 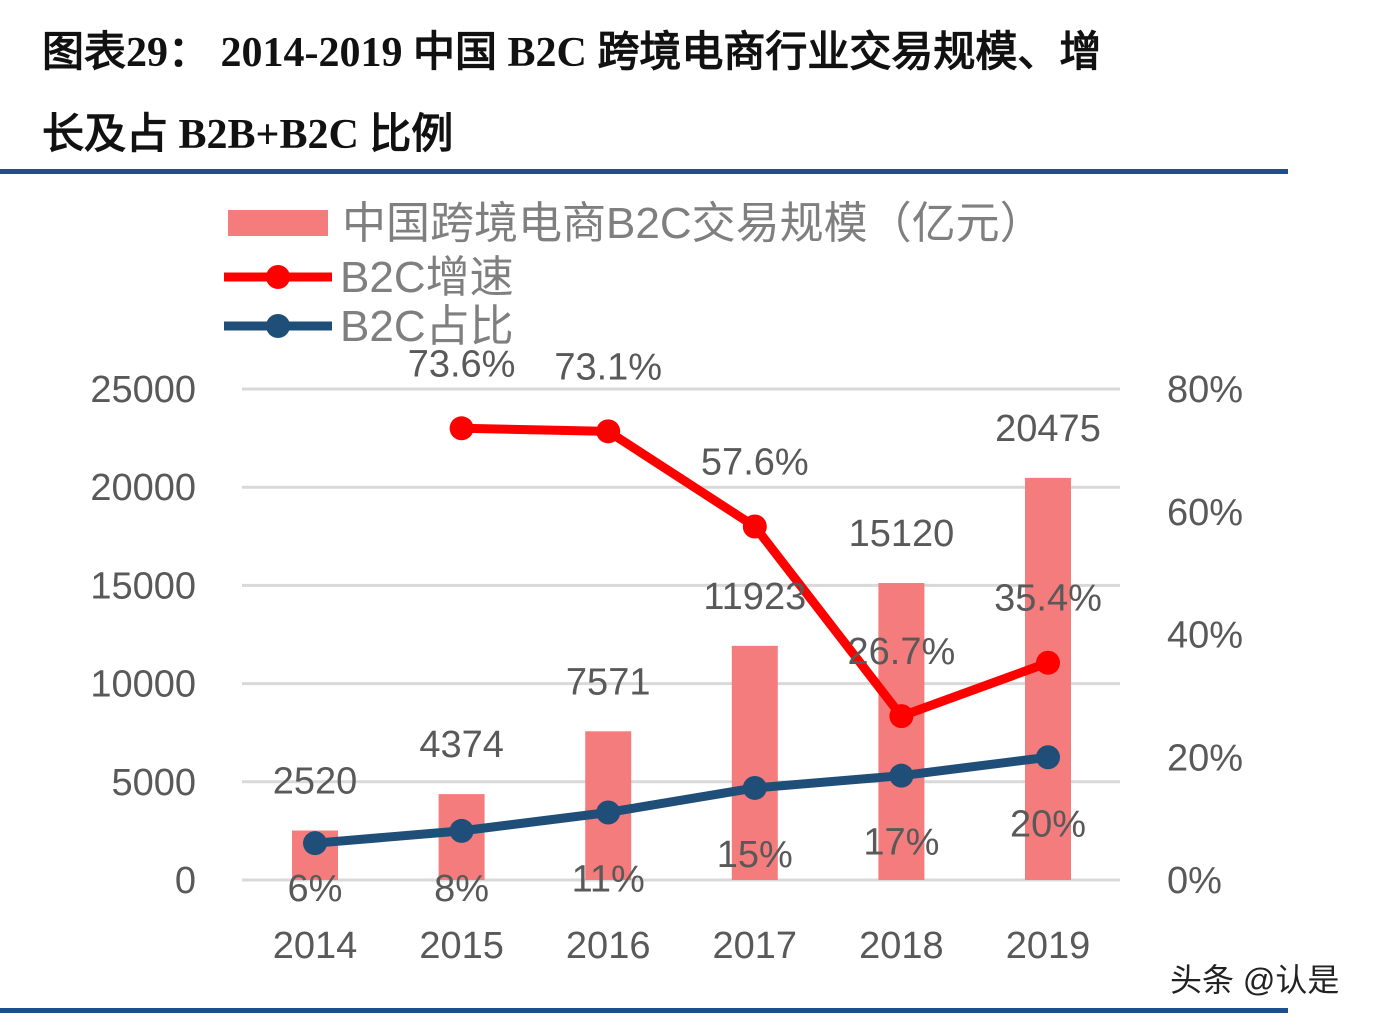 What do you see at coordinates (153, 783) in the screenshot?
I see `left-tick-label: 5000` at bounding box center [153, 783].